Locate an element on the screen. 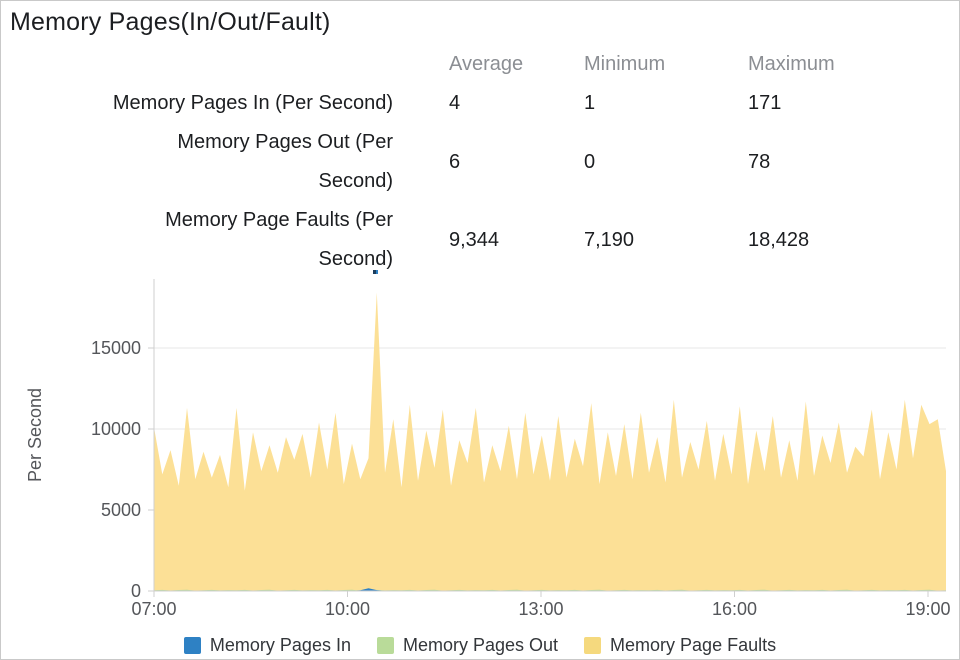  x-tick-label-19:00: 19:00 is located at coordinates (927, 609).